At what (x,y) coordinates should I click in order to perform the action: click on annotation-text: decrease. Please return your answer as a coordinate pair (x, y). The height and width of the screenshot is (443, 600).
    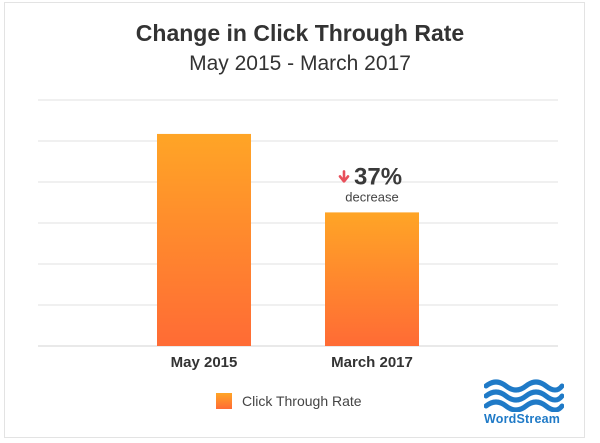
    Looking at the image, I should click on (371, 196).